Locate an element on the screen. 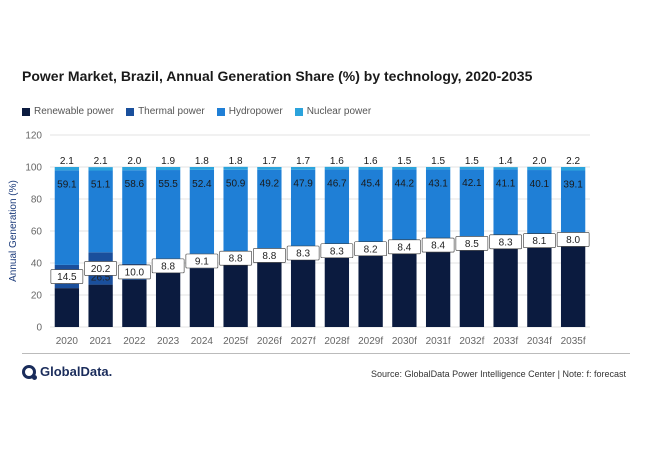 The height and width of the screenshot is (450, 650). y-axis-title: Annual Generation (%) is located at coordinates (13, 231).